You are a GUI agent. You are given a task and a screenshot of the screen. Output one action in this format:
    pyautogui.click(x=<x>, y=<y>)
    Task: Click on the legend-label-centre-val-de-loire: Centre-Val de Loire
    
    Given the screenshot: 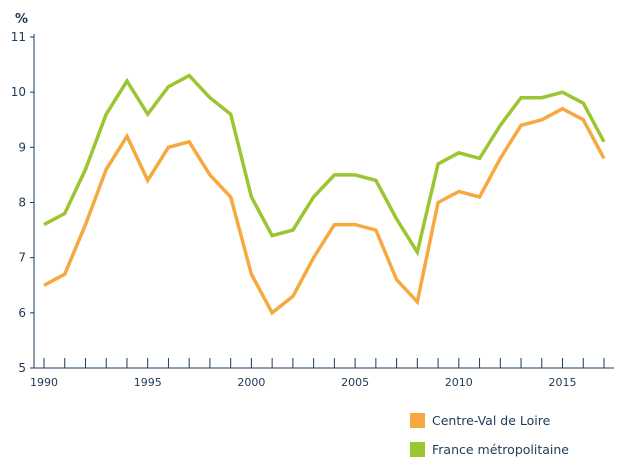 What is the action you would take?
    pyautogui.click(x=491, y=420)
    